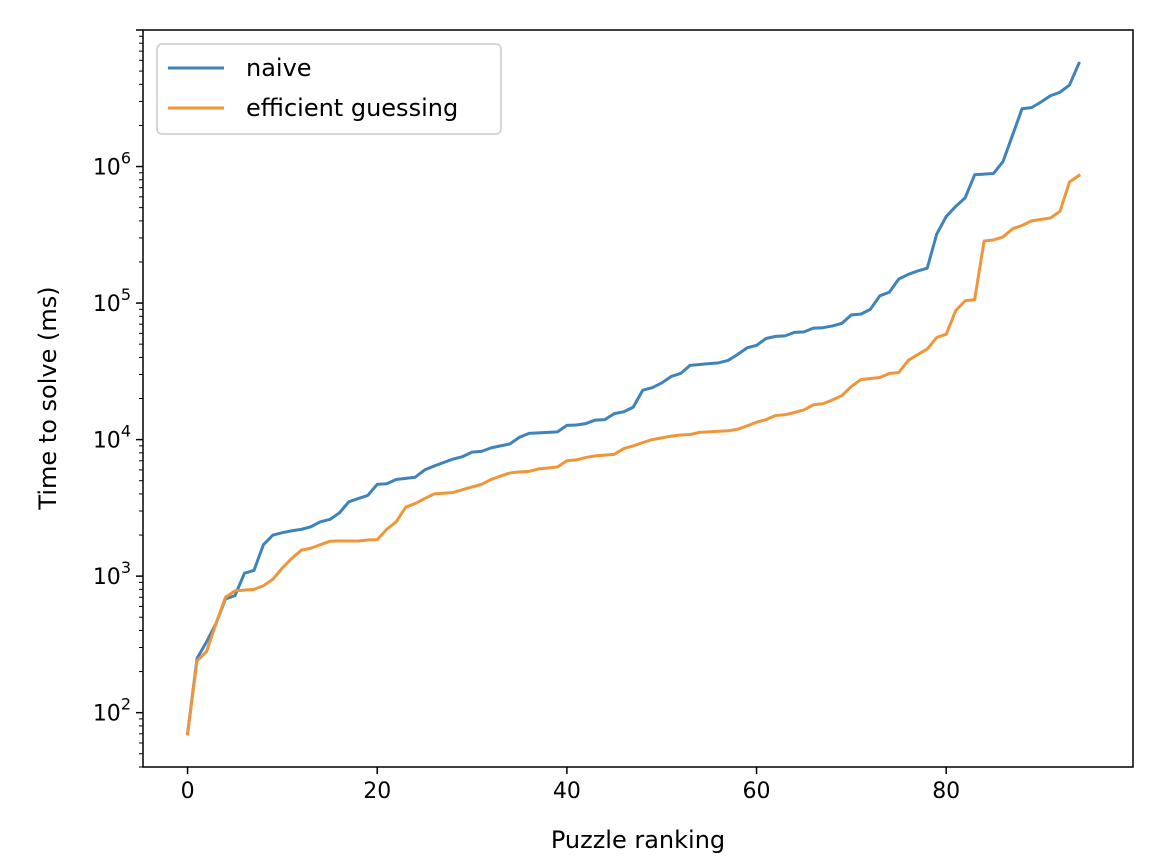 This screenshot has width=1174, height=864. What do you see at coordinates (567, 791) in the screenshot?
I see `x-tick-label: 40` at bounding box center [567, 791].